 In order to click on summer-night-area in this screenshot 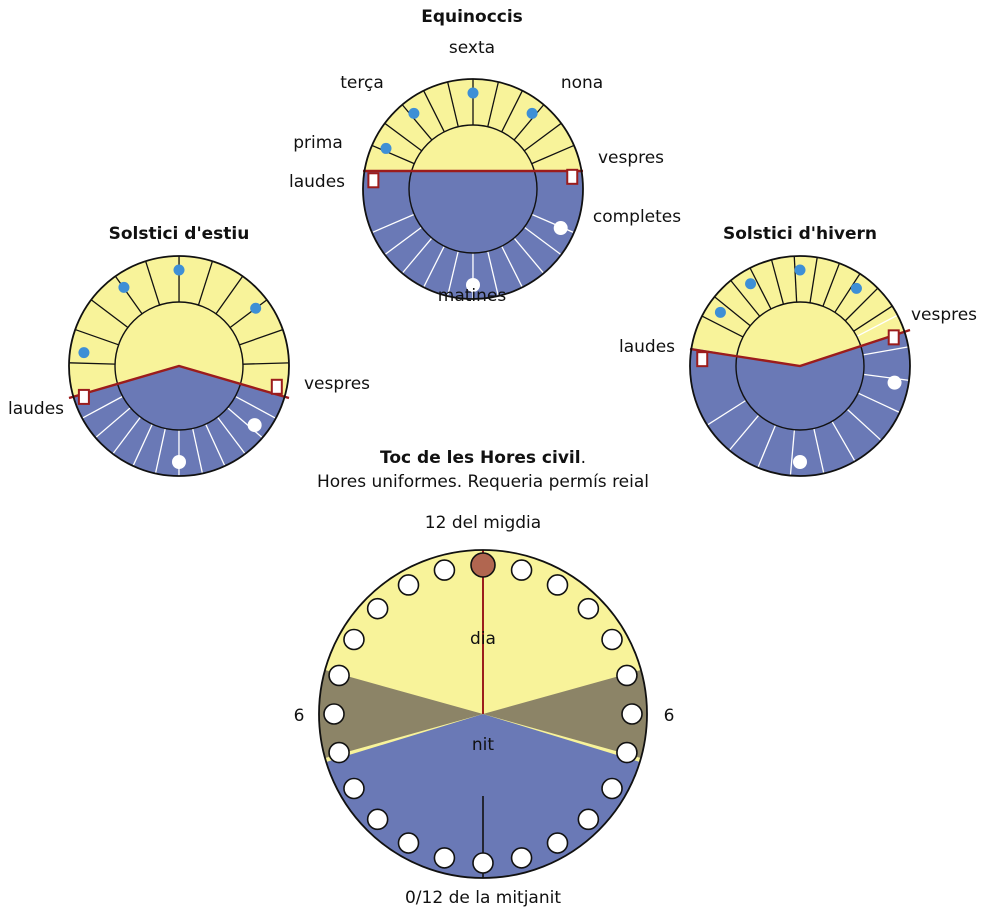, I will do `click(179, 421)`.